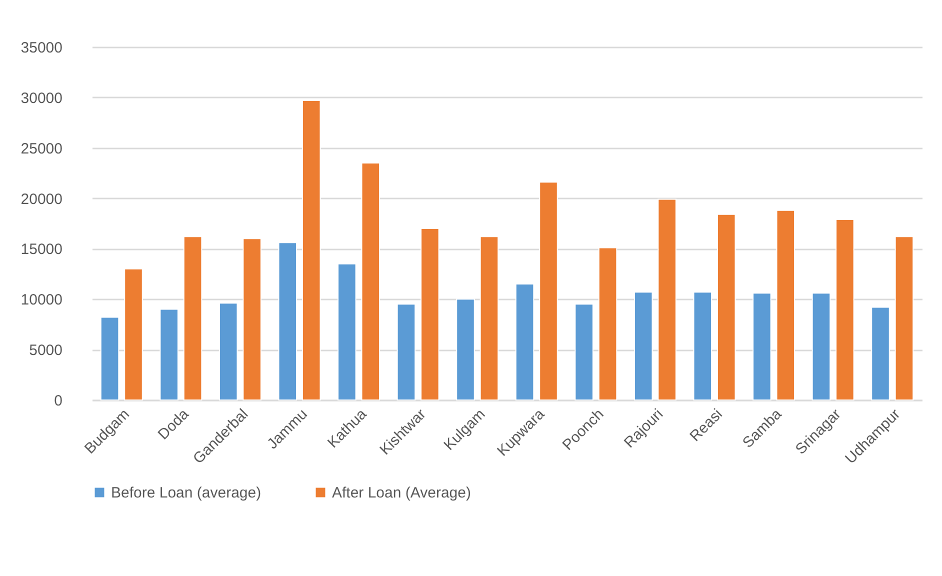 The width and height of the screenshot is (942, 576). Describe the element at coordinates (41, 98) in the screenshot. I see `y-tick-label: 30000` at that location.